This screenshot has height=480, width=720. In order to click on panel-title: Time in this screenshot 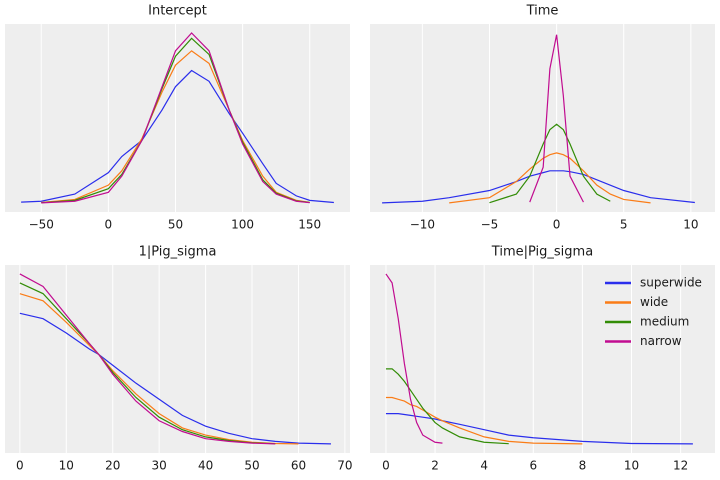, I will do `click(542, 11)`.